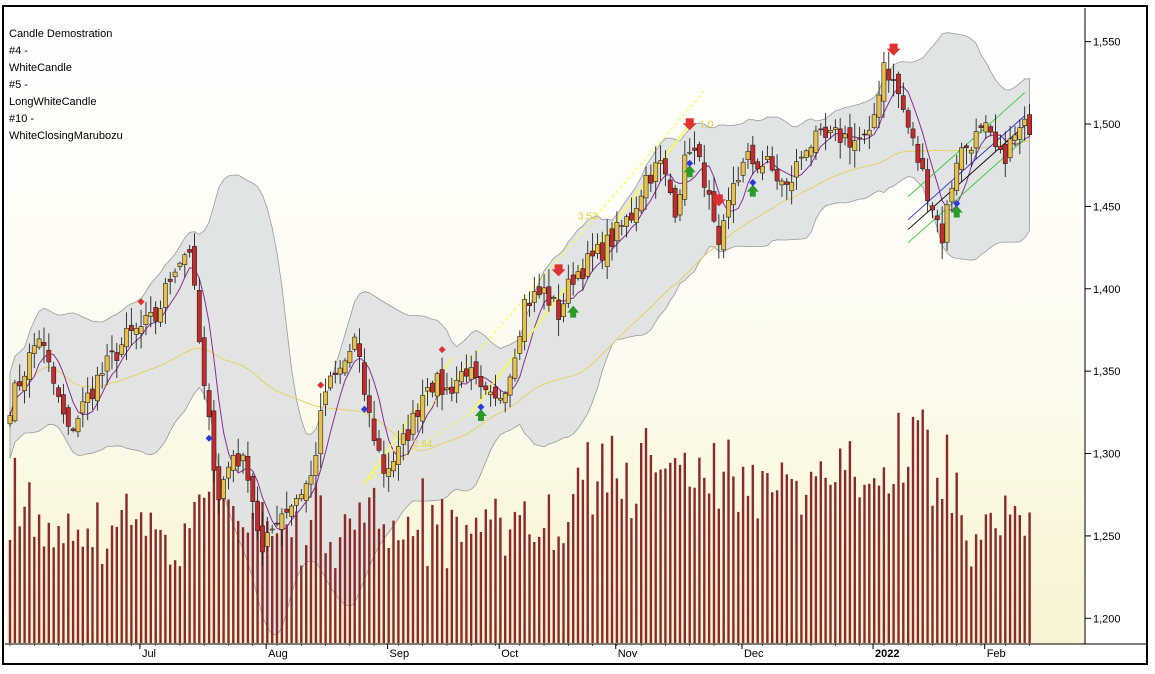 This screenshot has width=1155, height=674. I want to click on legend-line: #5 -, so click(18, 85).